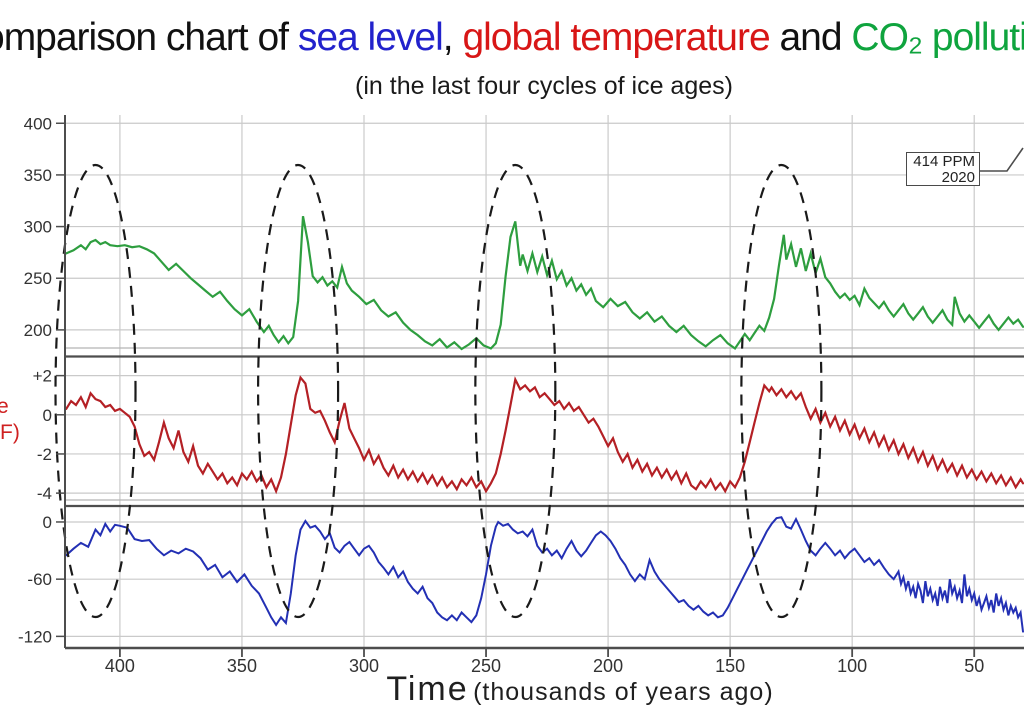 This screenshot has height=720, width=1024. What do you see at coordinates (44, 454) in the screenshot?
I see `y-tick-label: -2` at bounding box center [44, 454].